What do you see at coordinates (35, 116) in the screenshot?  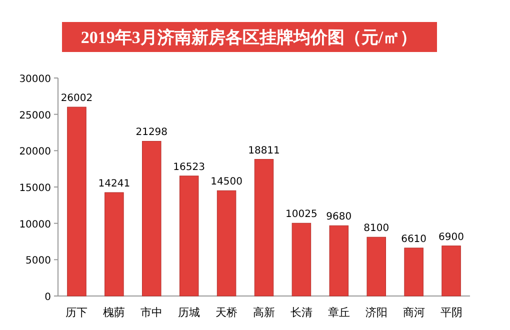 I see `y-tick-label: 25000` at bounding box center [35, 116].